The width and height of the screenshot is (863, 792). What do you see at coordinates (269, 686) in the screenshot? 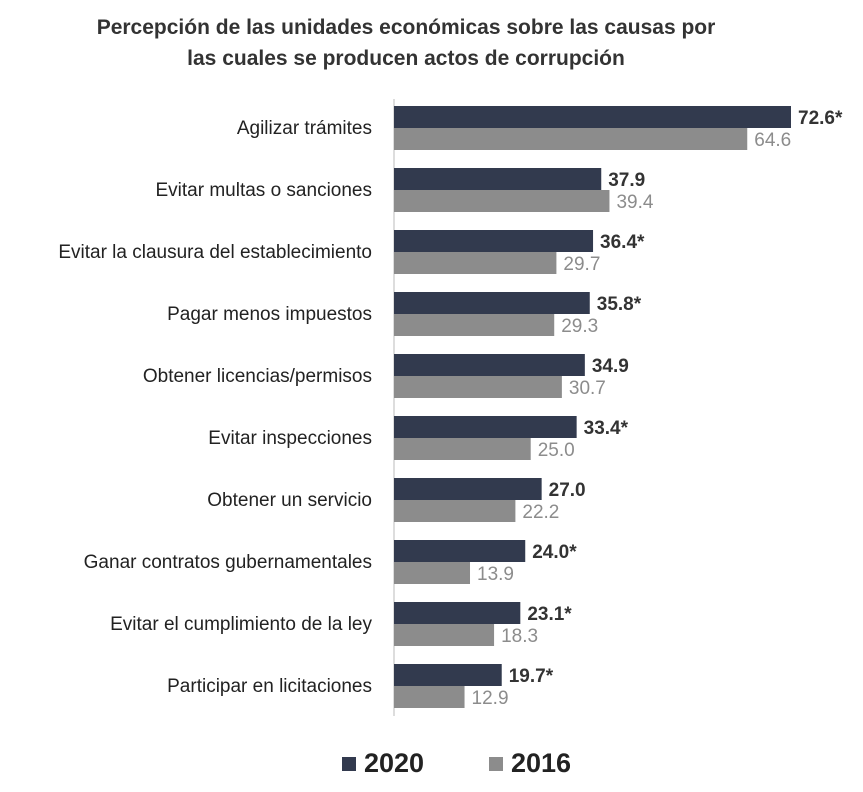
I see `category-label: Participar en licitaciones` at bounding box center [269, 686].